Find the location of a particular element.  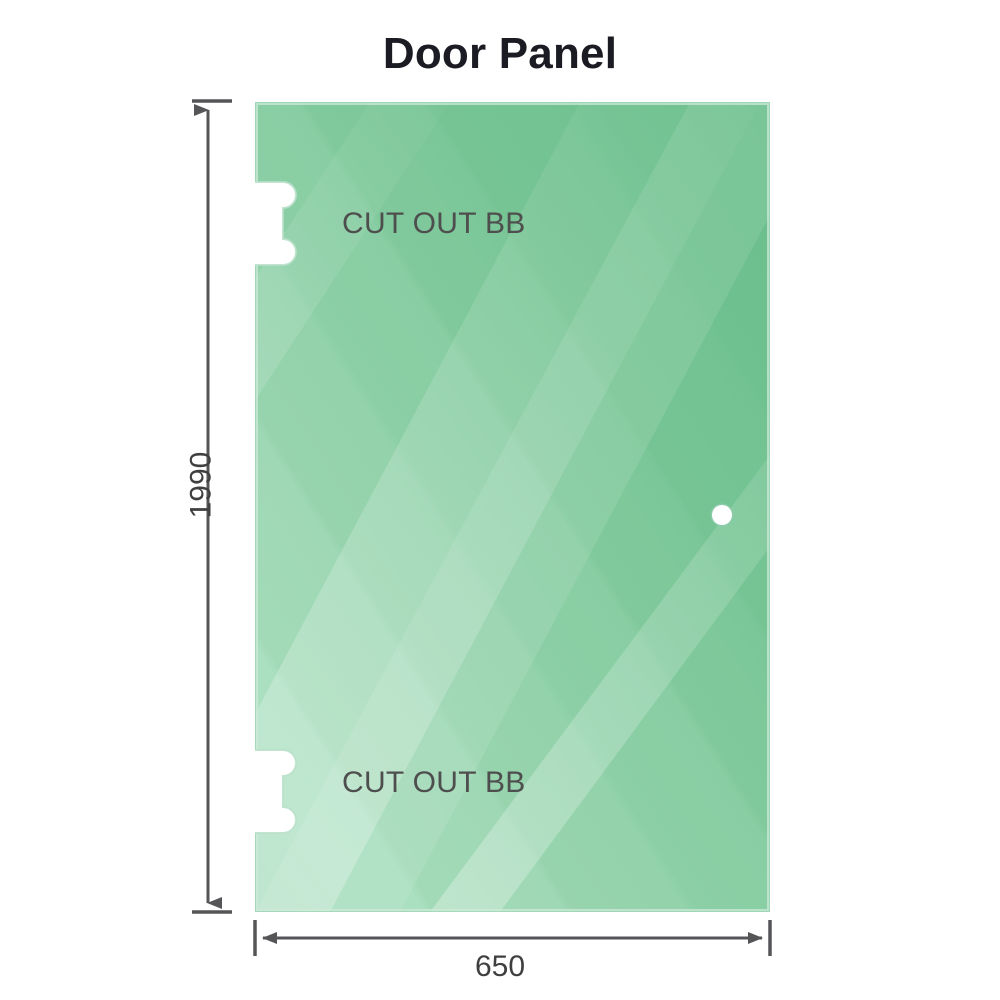

cutout-upper is located at coordinates (276, 223).